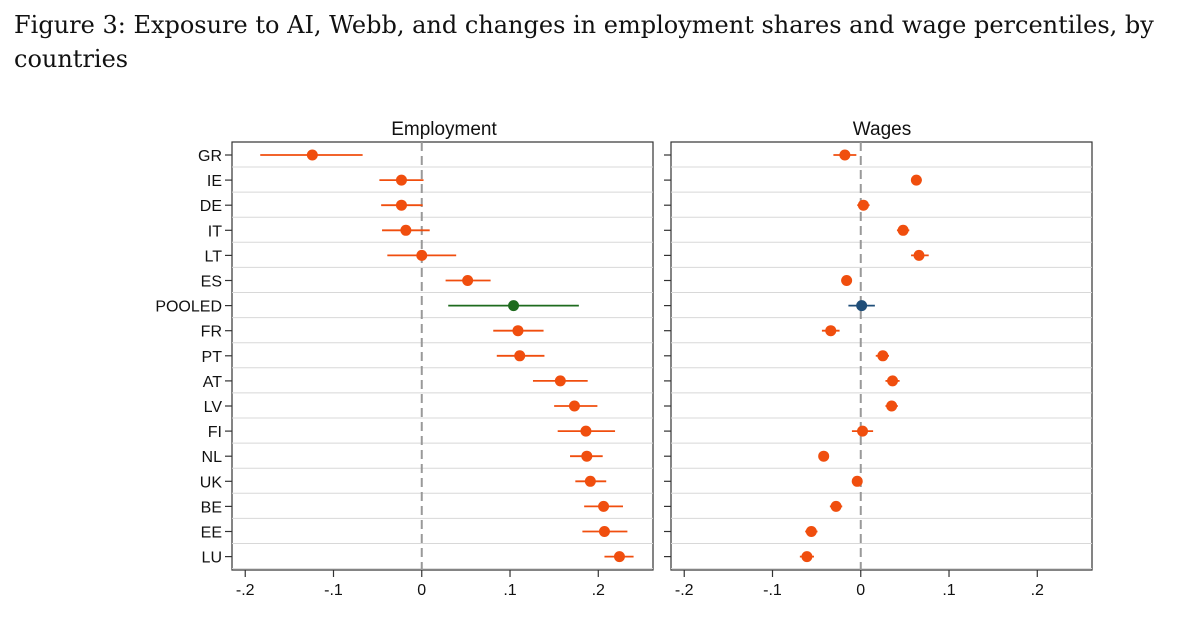 The image size is (1200, 632). What do you see at coordinates (211, 206) in the screenshot?
I see `row-label-de: DE` at bounding box center [211, 206].